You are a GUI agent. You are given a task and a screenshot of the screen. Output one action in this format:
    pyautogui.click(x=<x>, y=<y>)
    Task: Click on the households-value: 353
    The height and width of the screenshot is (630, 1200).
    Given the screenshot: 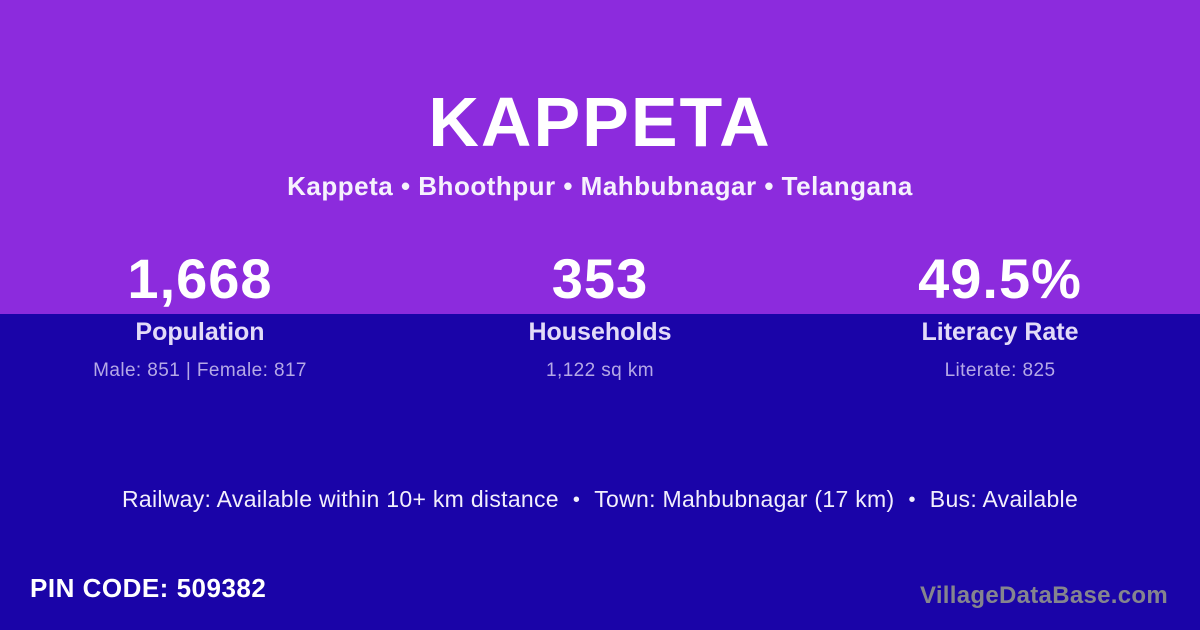 What is the action you would take?
    pyautogui.click(x=600, y=278)
    